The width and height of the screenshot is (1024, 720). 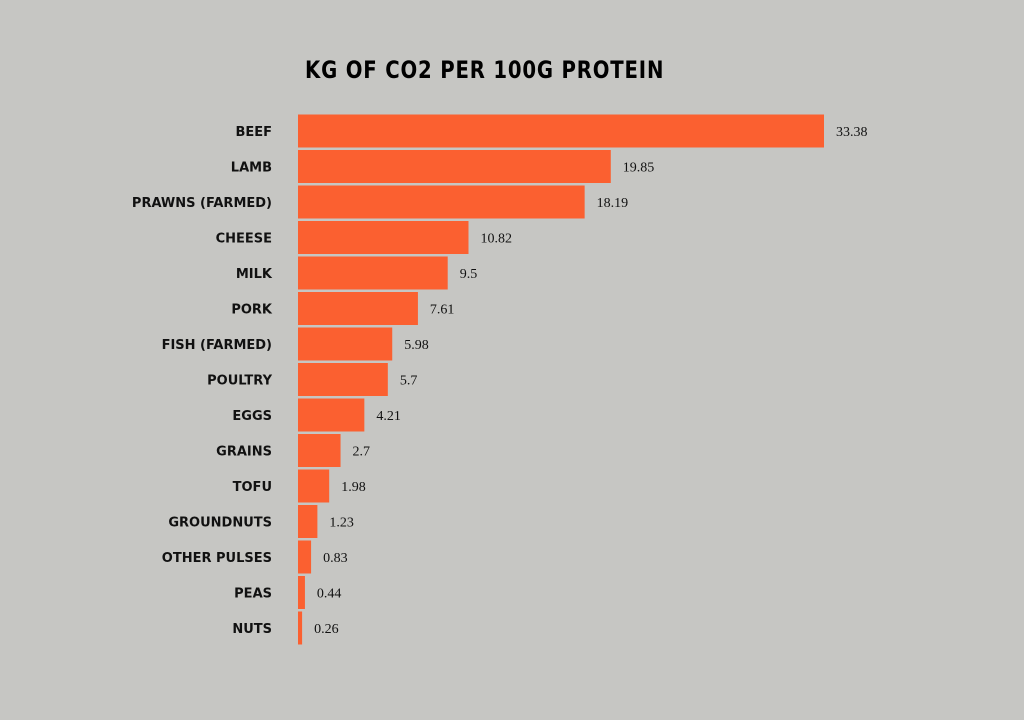 I want to click on value-label-pork: 7.61, so click(x=442, y=310).